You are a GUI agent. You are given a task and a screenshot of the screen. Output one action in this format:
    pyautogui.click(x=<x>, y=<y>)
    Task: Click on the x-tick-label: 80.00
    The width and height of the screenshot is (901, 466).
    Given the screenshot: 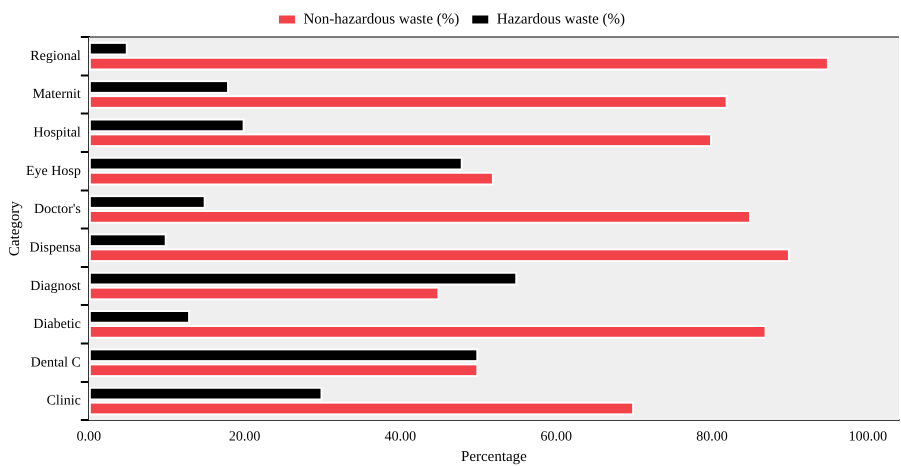 What is the action you would take?
    pyautogui.click(x=712, y=436)
    